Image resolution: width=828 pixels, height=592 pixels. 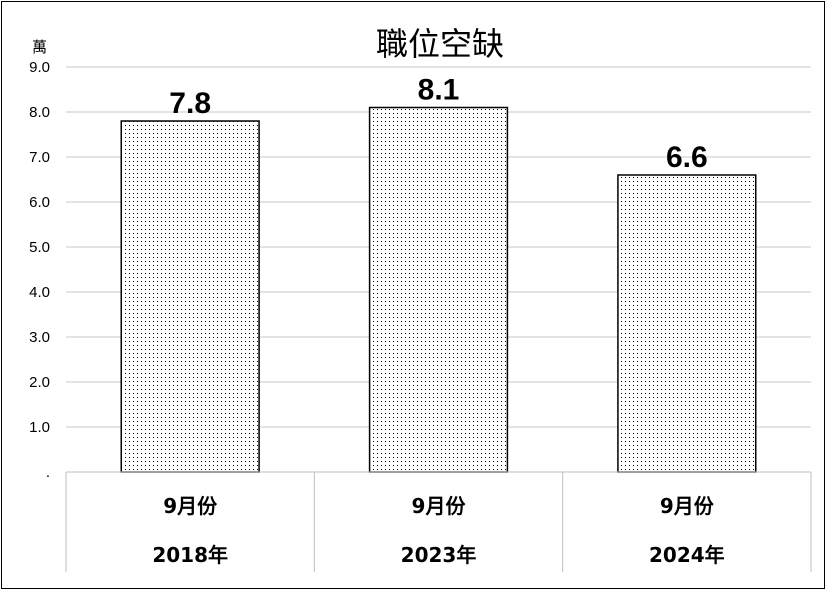 I want to click on y-axis-tick-labels: . 1.0 2.0 3.0 4.0 5.0 6.0 7.0 8.0 9.0, so click(x=39, y=270).